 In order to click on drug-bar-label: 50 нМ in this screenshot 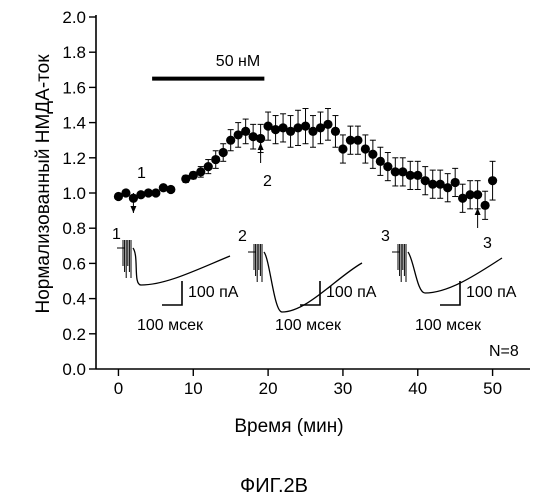, I will do `click(238, 61)`.